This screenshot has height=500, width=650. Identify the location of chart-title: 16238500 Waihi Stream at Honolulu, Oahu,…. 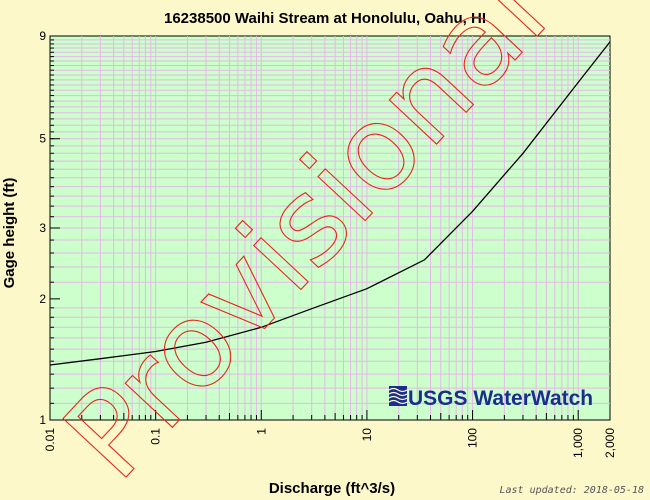
(325, 18).